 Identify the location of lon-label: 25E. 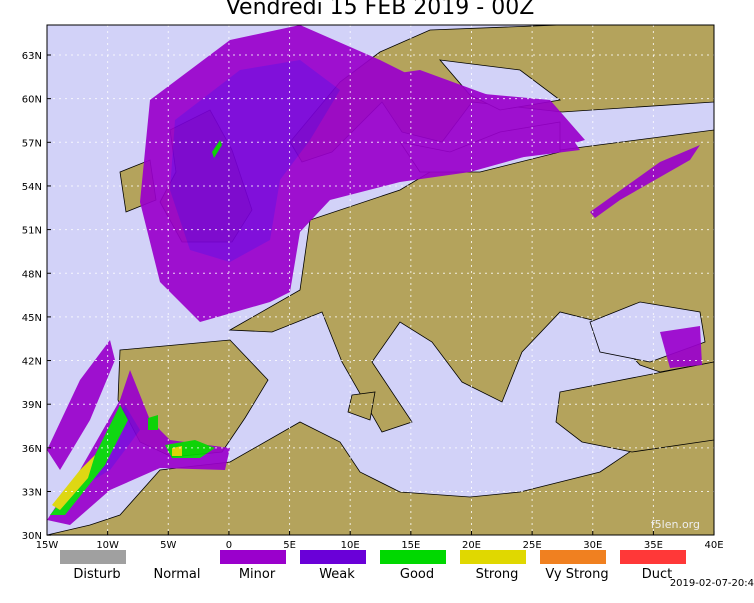
(532, 545).